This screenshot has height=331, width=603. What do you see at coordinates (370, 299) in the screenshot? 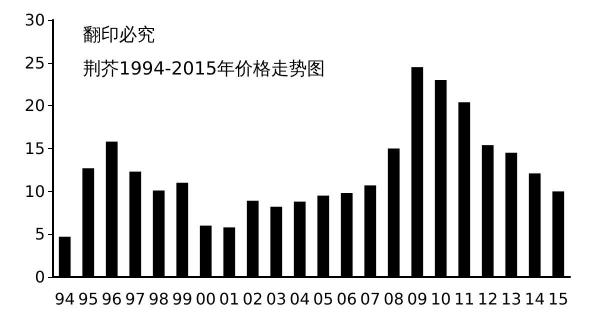
I see `x-tick-label: 07` at bounding box center [370, 299].